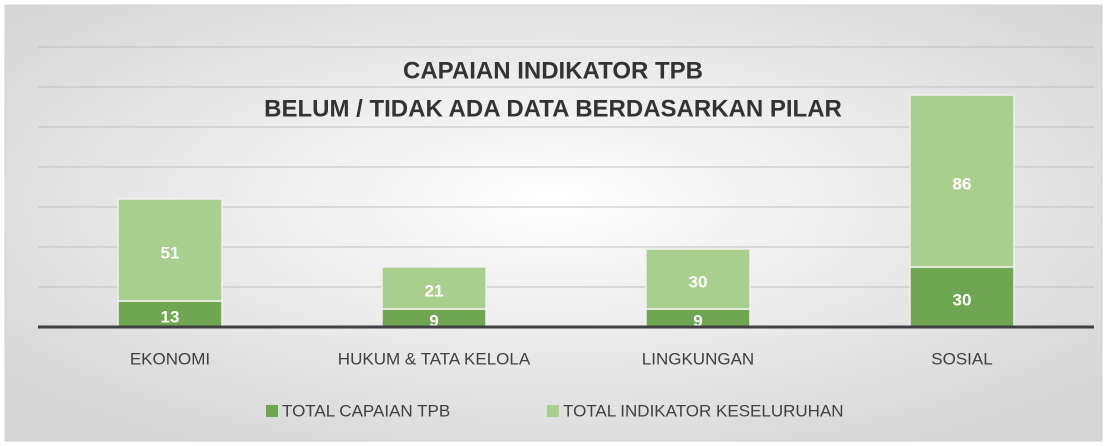 This screenshot has height=446, width=1107. I want to click on data-label: 86, so click(962, 183).